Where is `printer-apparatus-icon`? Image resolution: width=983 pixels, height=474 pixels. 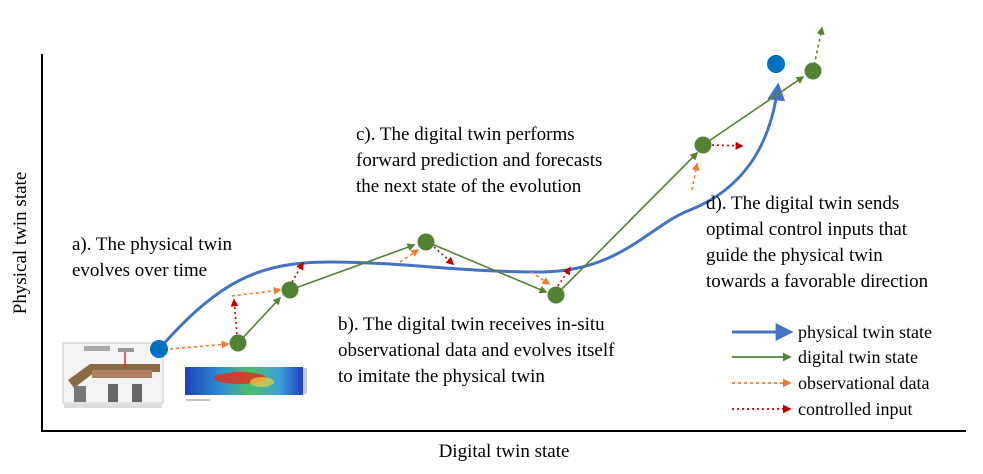 printer-apparatus-icon is located at coordinates (113, 375).